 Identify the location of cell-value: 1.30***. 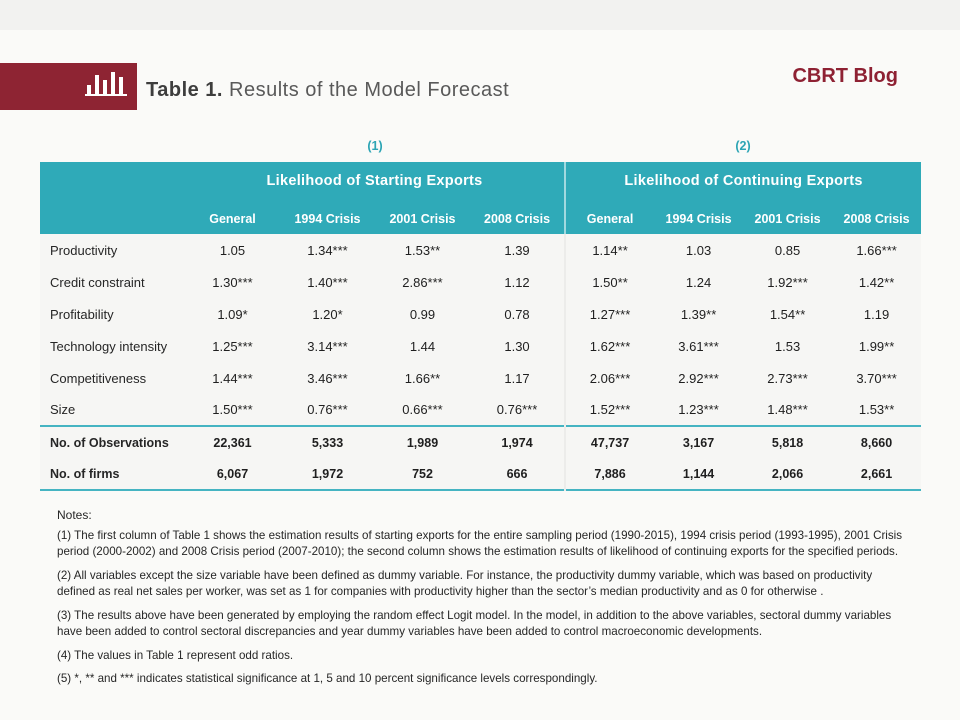
(232, 282).